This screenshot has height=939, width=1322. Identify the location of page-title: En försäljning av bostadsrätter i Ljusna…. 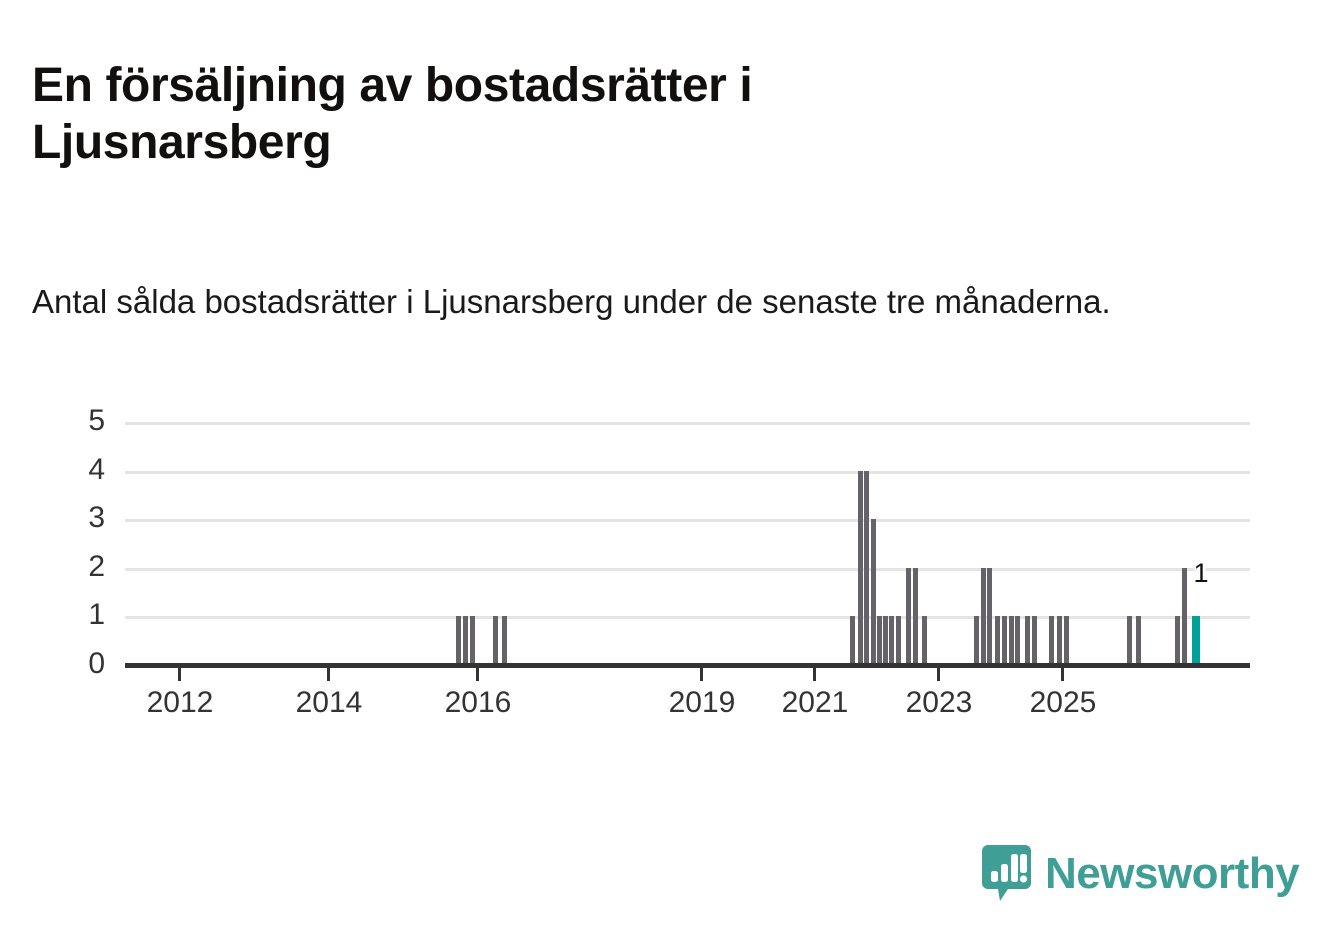
(392, 114).